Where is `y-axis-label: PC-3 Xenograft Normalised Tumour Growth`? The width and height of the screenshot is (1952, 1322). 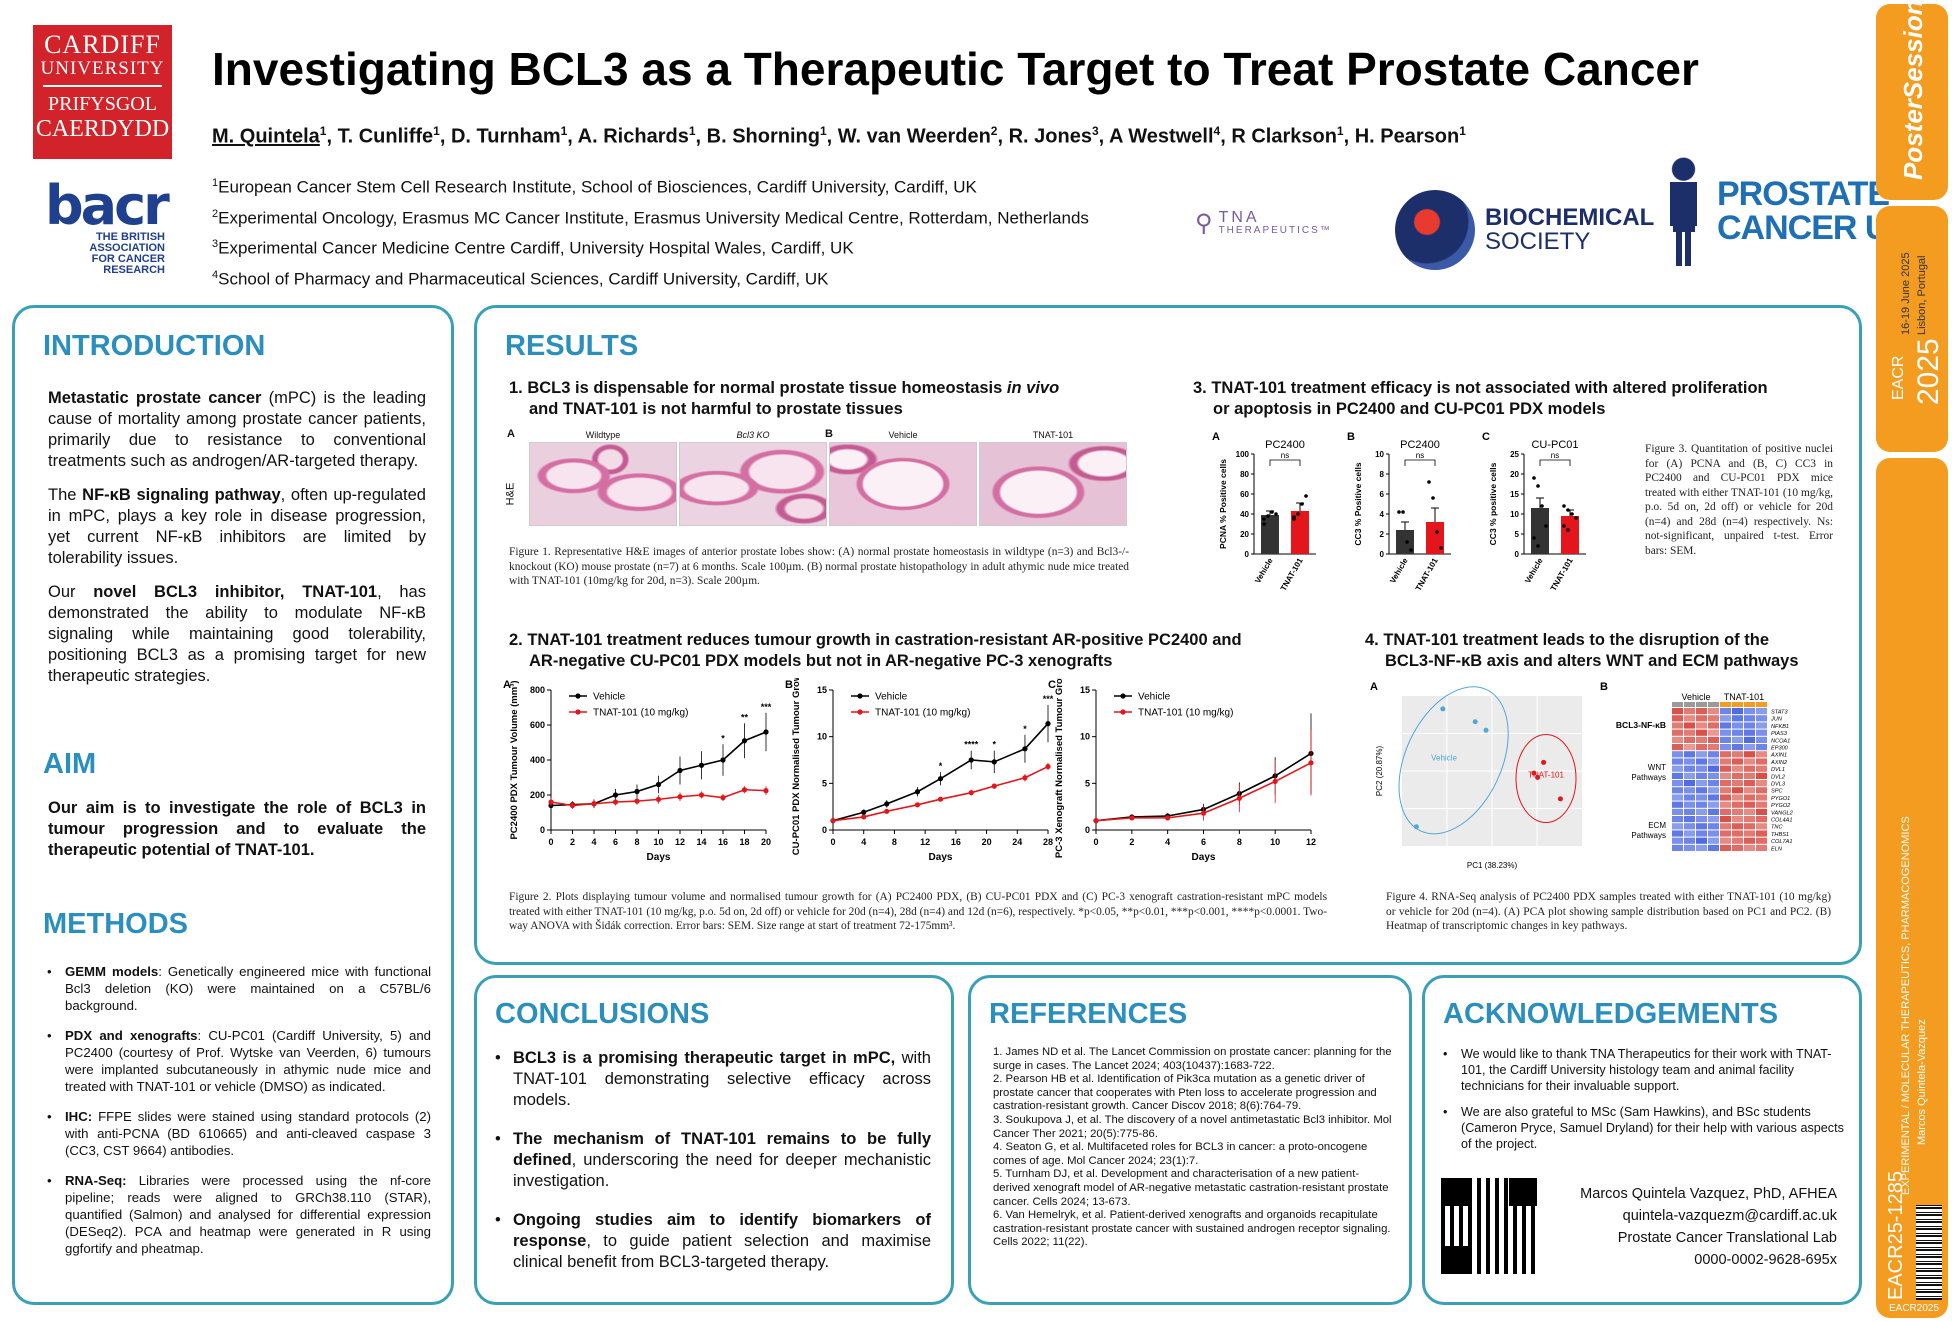
y-axis-label: PC-3 Xenograft Normalised Tumour Growth is located at coordinates (1059, 768).